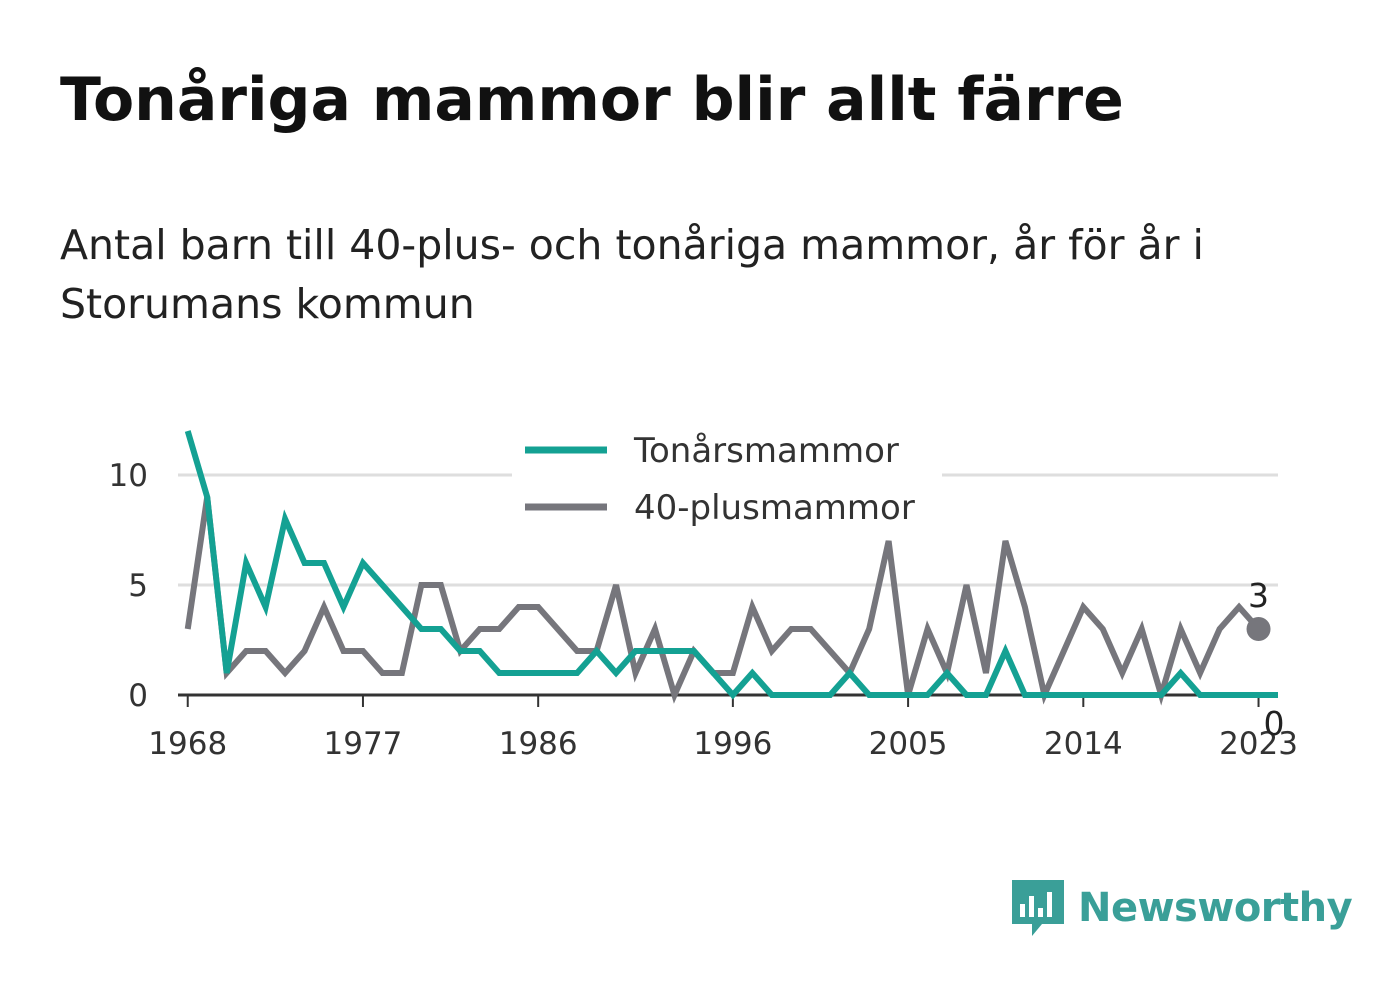 This screenshot has height=999, width=1382. What do you see at coordinates (363, 744) in the screenshot?
I see `x-tick-label: 1977` at bounding box center [363, 744].